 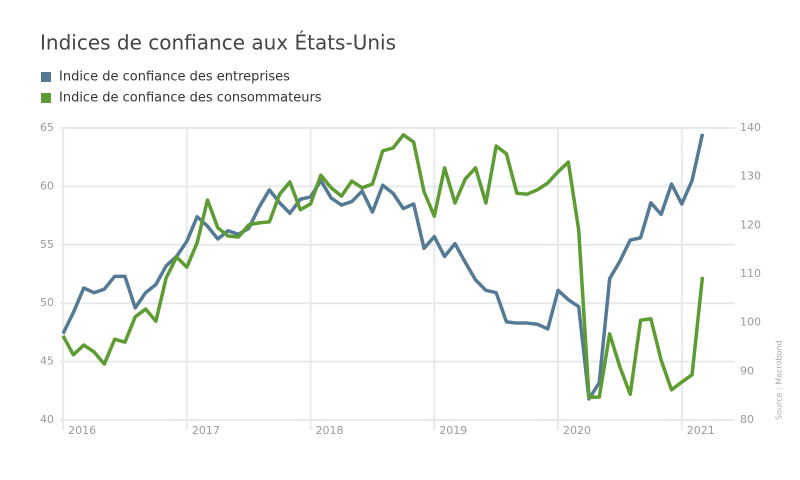 I want to click on x-tick-label: 2020, so click(x=577, y=430).